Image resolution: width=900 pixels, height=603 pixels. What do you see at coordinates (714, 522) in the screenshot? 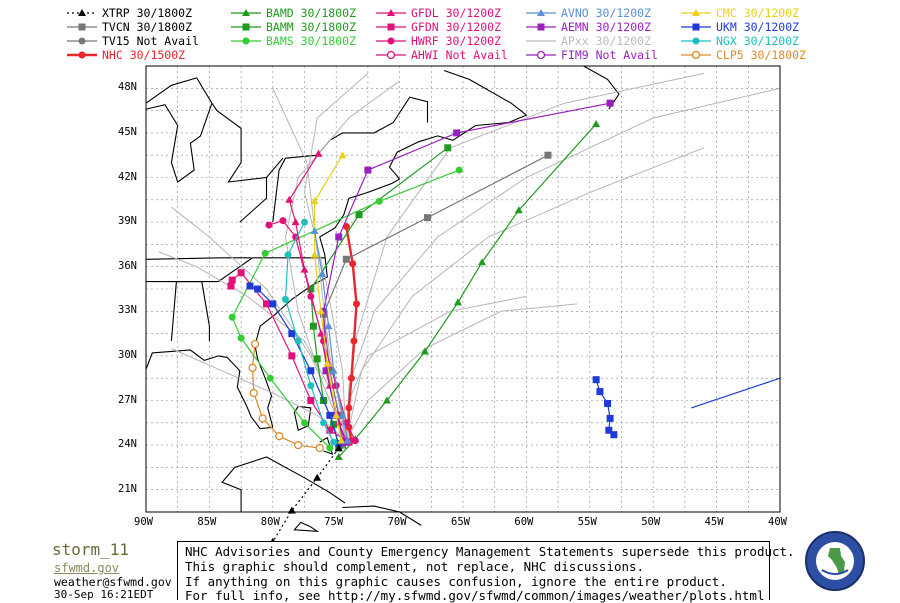
I see `lon-tick-label: 45W` at bounding box center [714, 522].